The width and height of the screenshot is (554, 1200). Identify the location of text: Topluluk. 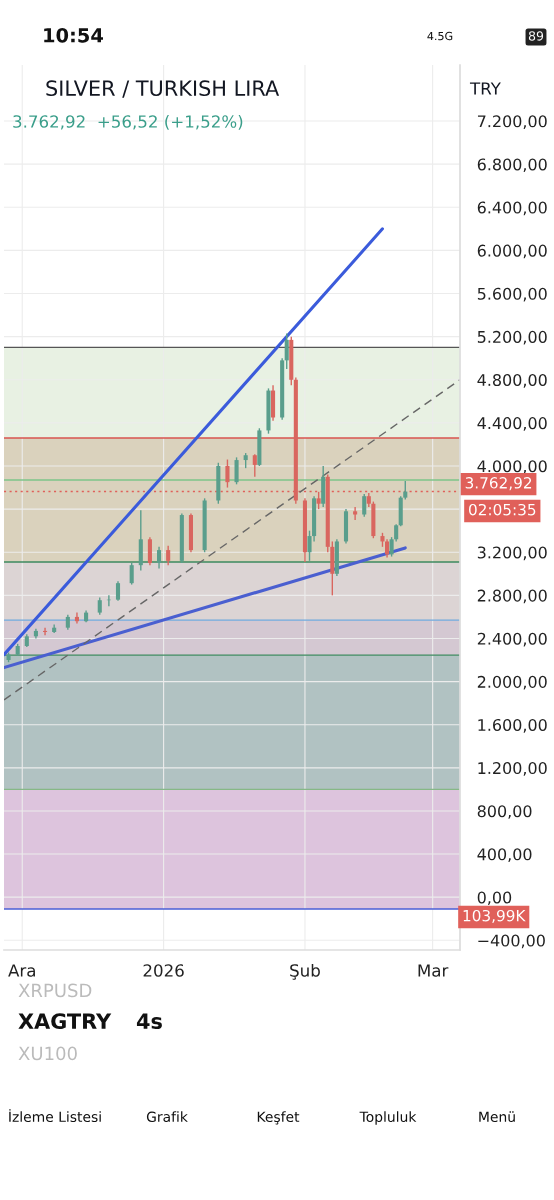
(388, 1118).